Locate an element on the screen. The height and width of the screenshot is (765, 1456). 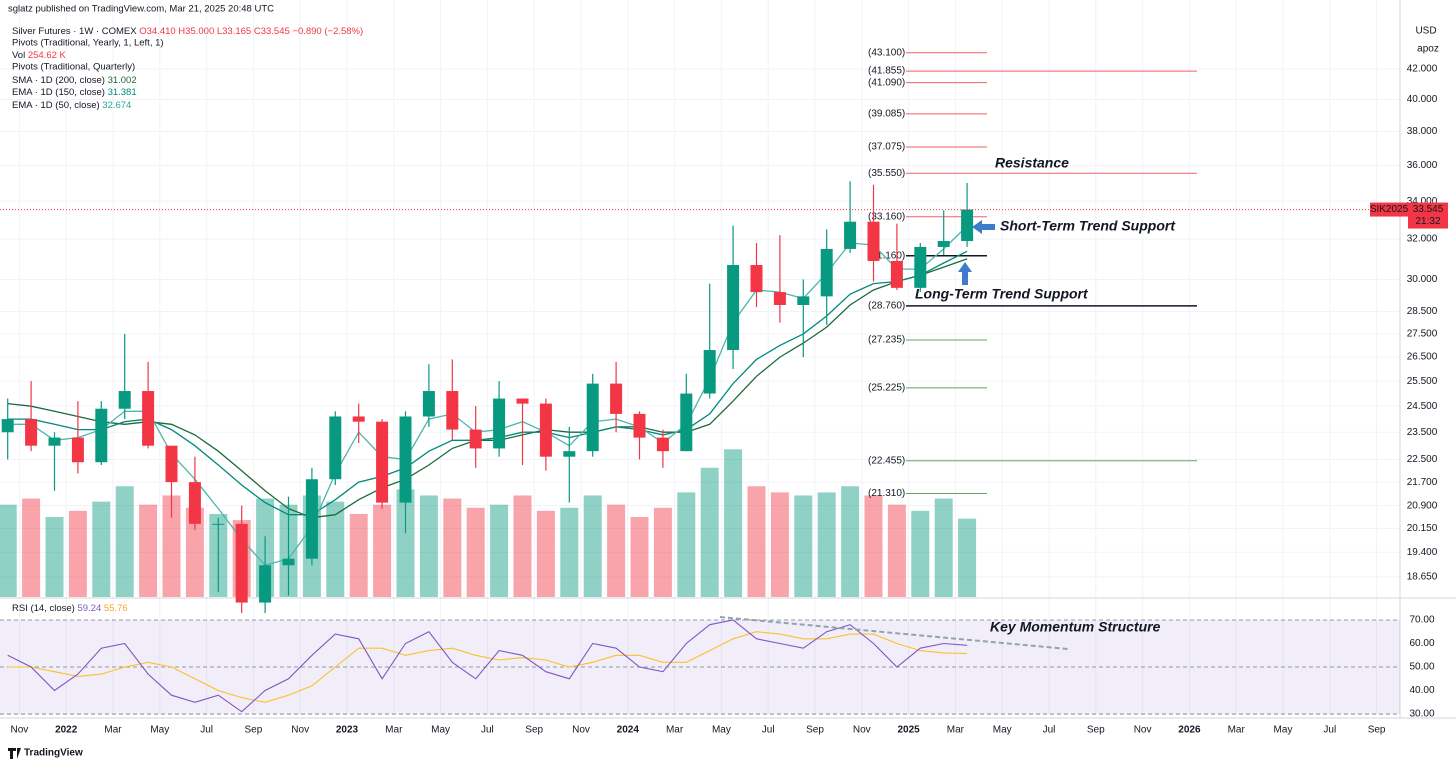
rsi-tick-label: 70.00 is located at coordinates (1421, 620).